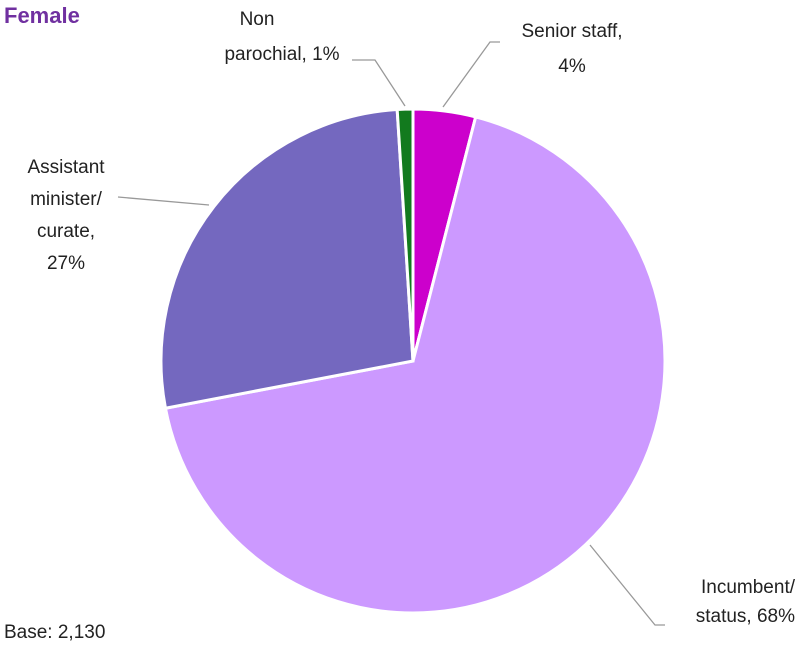 Image resolution: width=802 pixels, height=649 pixels. I want to click on chart-title: Female, so click(42, 15).